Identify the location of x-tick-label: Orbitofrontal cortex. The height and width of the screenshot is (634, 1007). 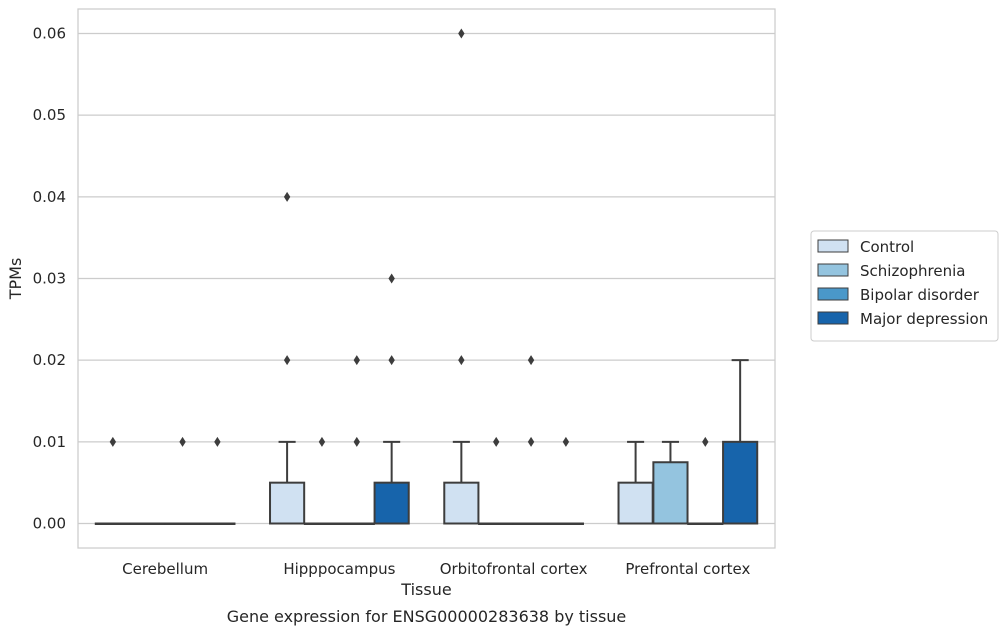
(514, 569).